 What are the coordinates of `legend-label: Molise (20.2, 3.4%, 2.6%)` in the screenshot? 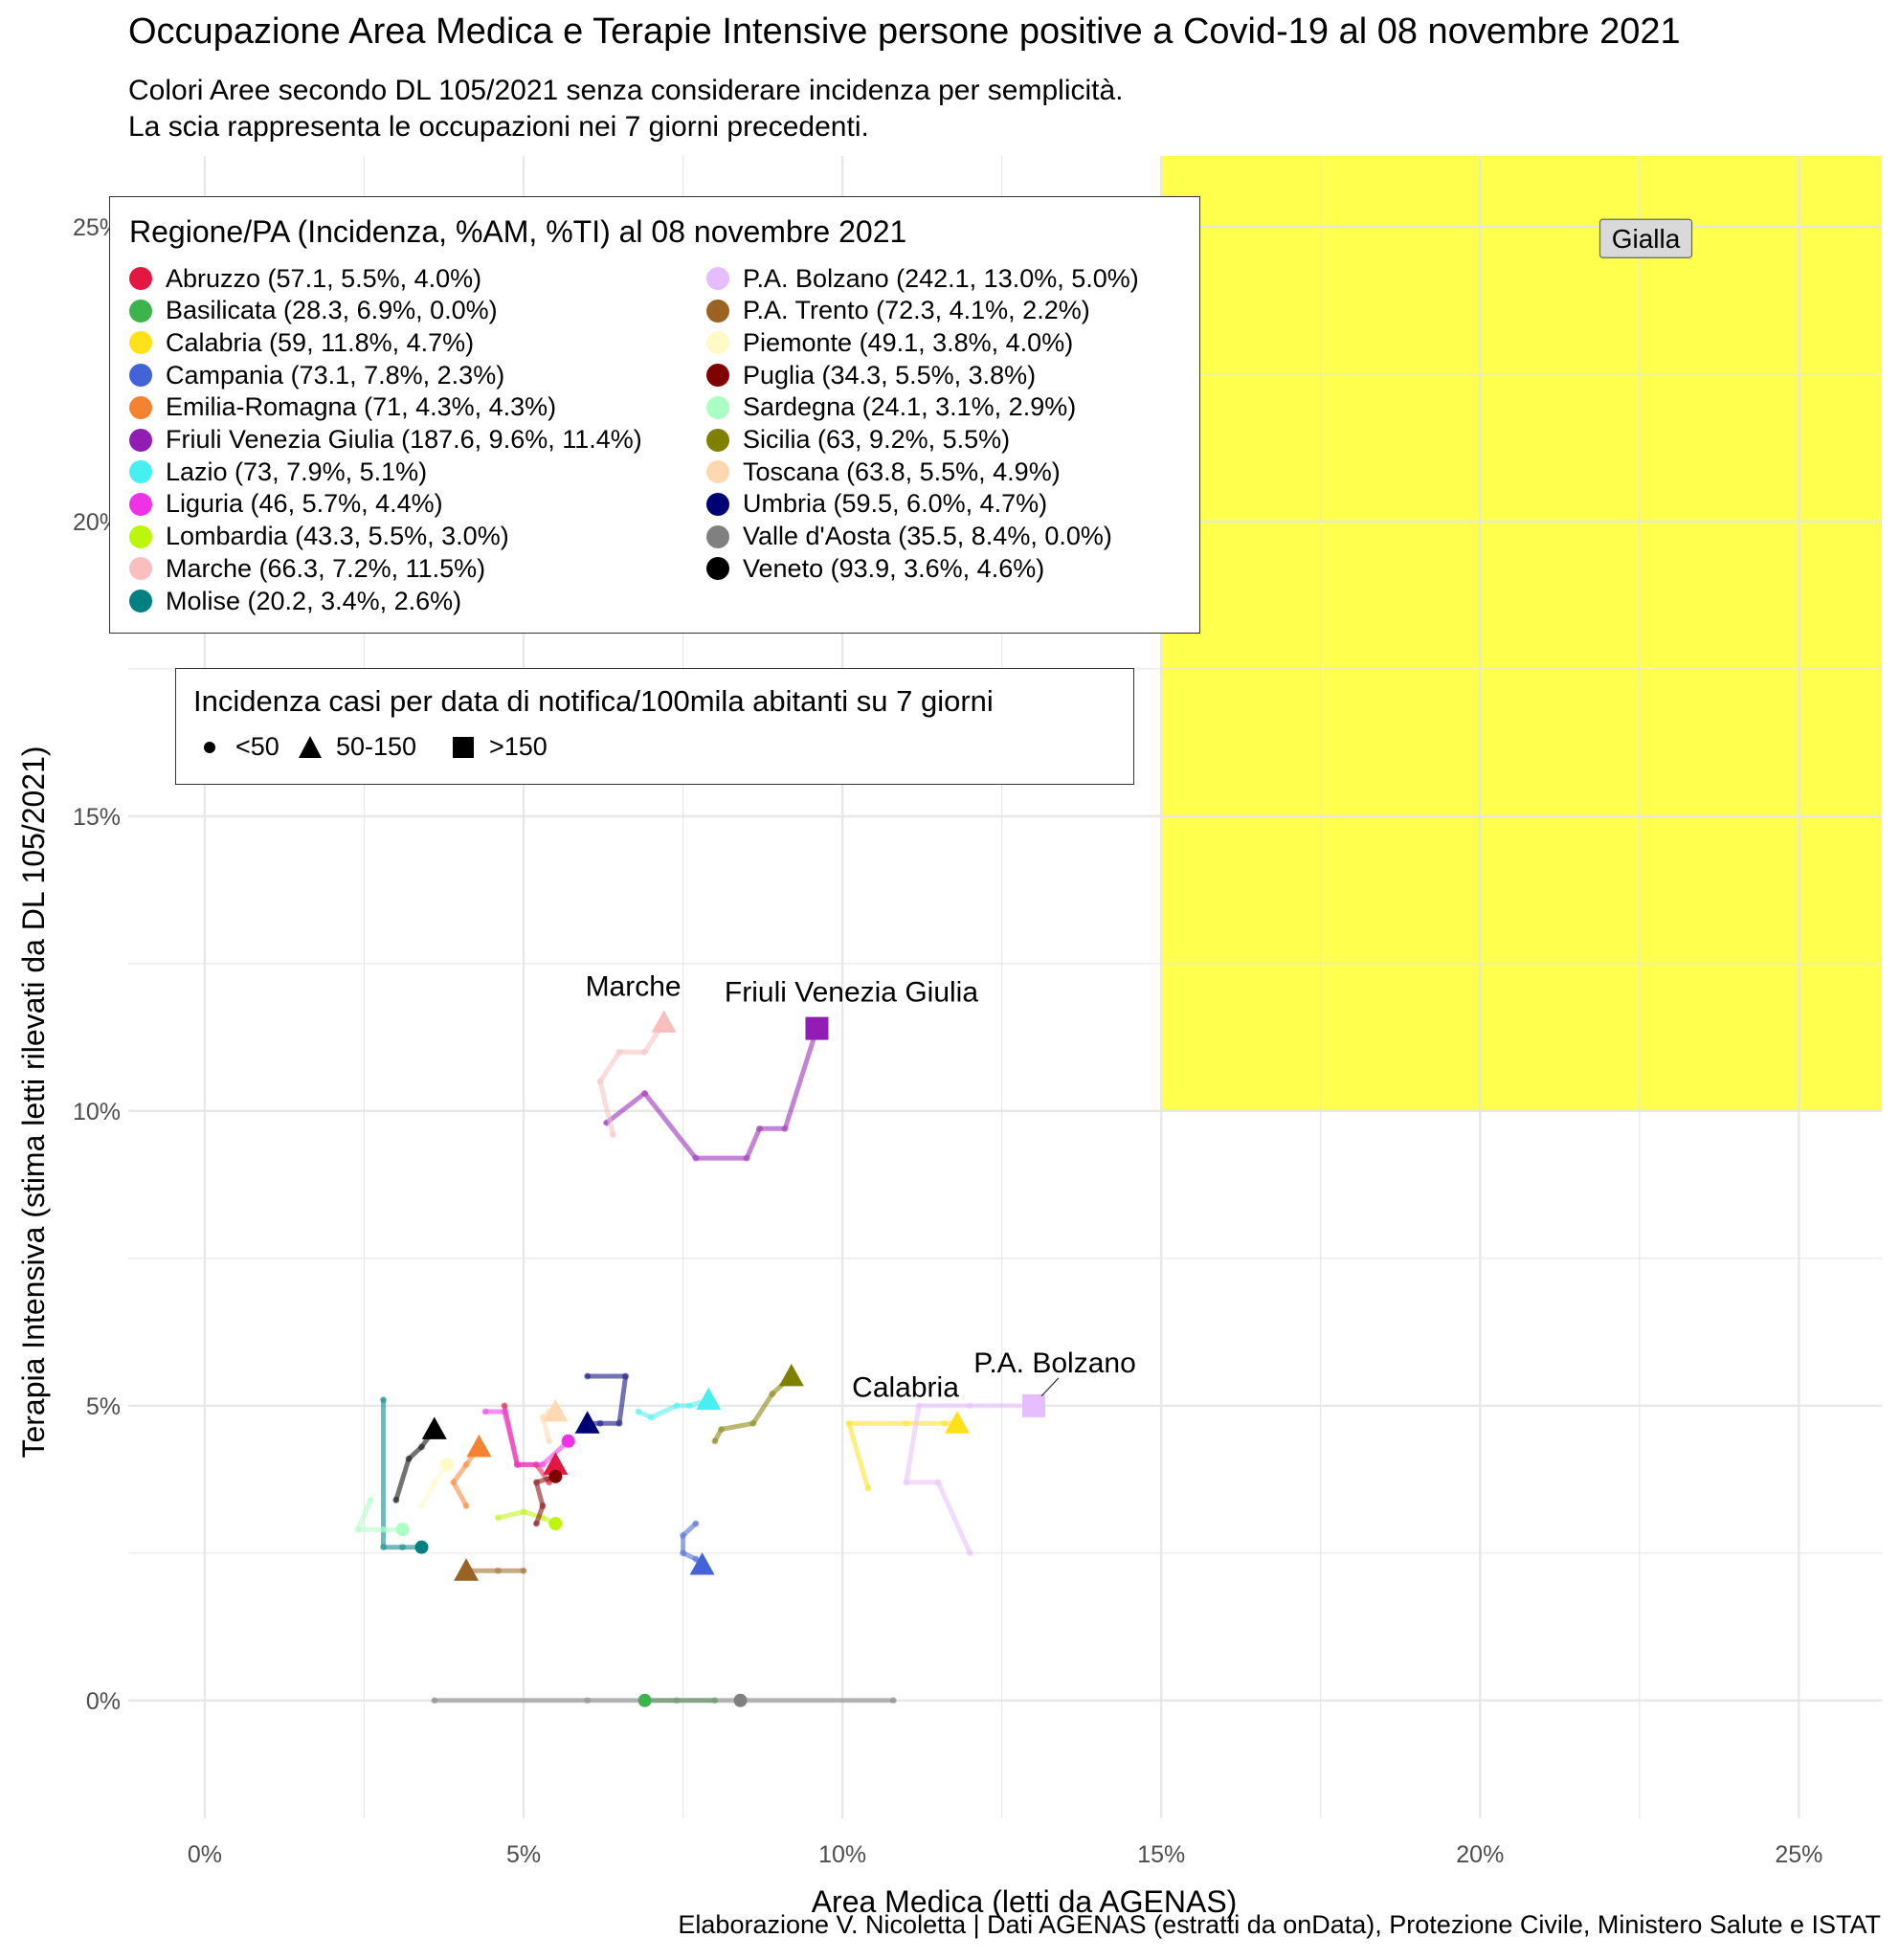 It's located at (314, 601).